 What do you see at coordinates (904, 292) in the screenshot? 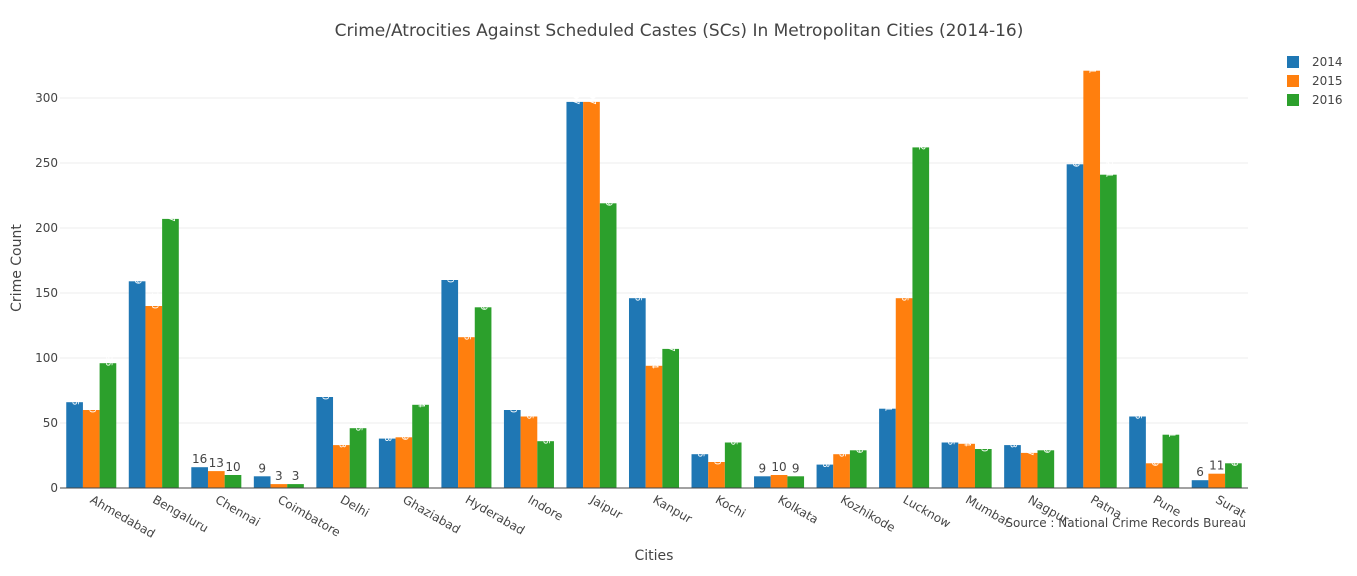
I see `bar-data-label: 146` at bounding box center [904, 292].